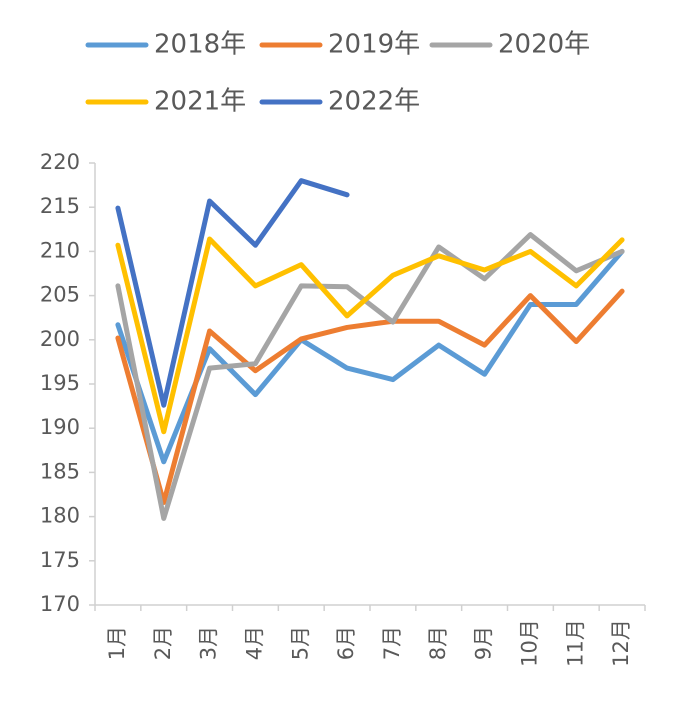 The width and height of the screenshot is (680, 705). I want to click on legend-label: 2021年, so click(200, 102).